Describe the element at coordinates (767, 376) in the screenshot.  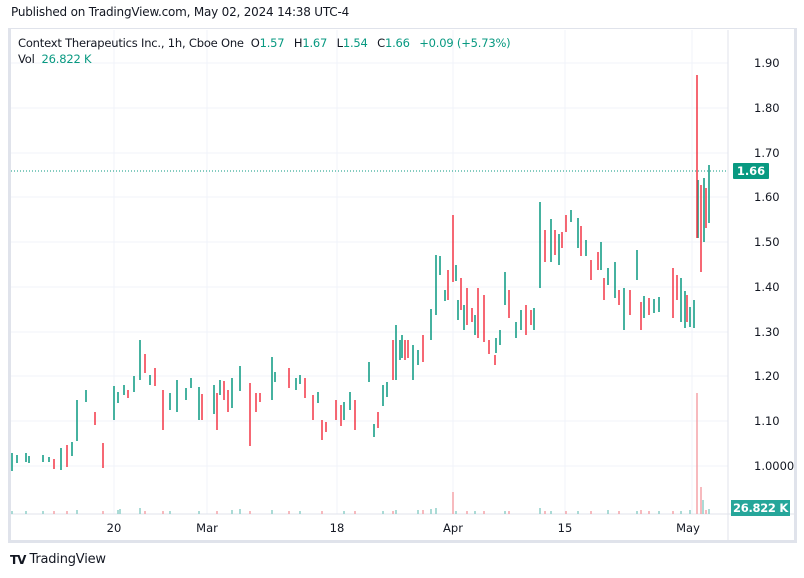
I see `price-tick: 1.20` at that location.